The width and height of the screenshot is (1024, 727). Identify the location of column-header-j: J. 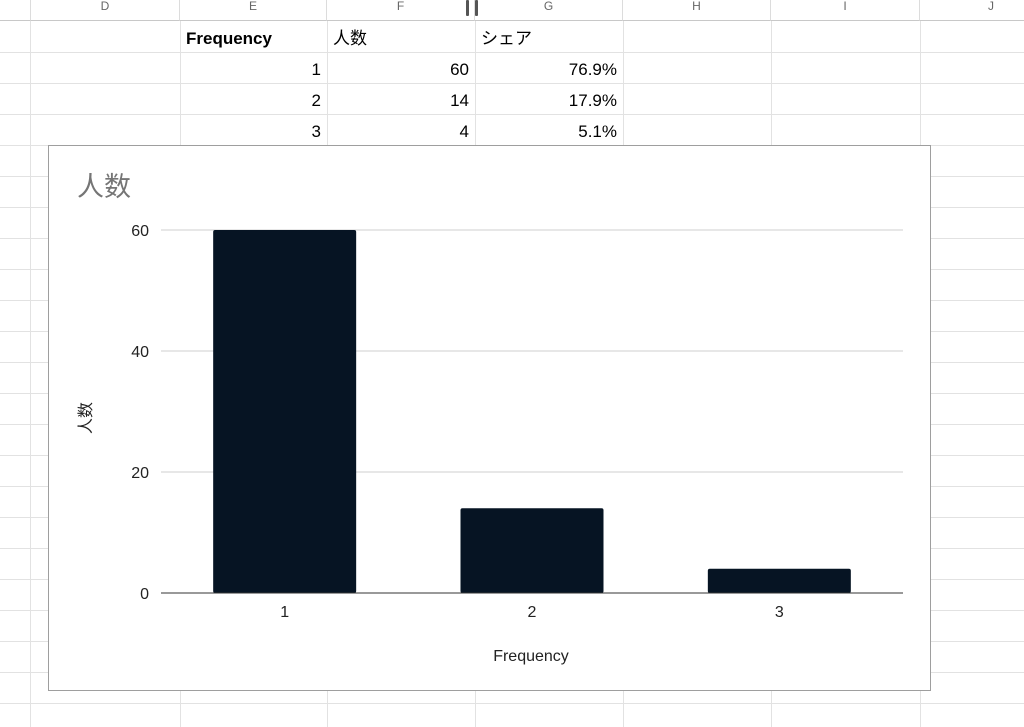
(972, 10).